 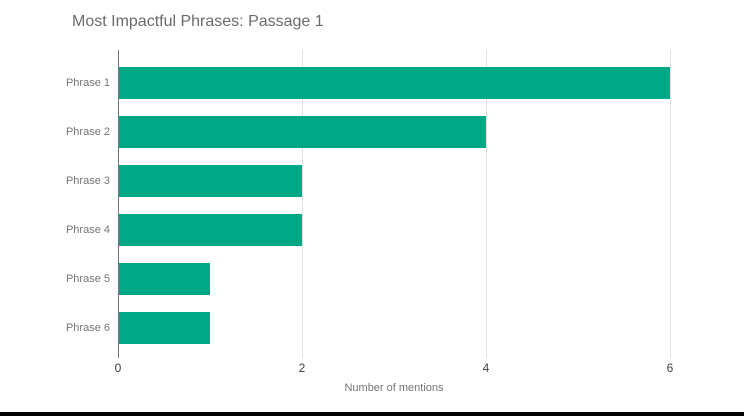 What do you see at coordinates (87, 132) in the screenshot?
I see `category-label-phrase-2: Phrase 2` at bounding box center [87, 132].